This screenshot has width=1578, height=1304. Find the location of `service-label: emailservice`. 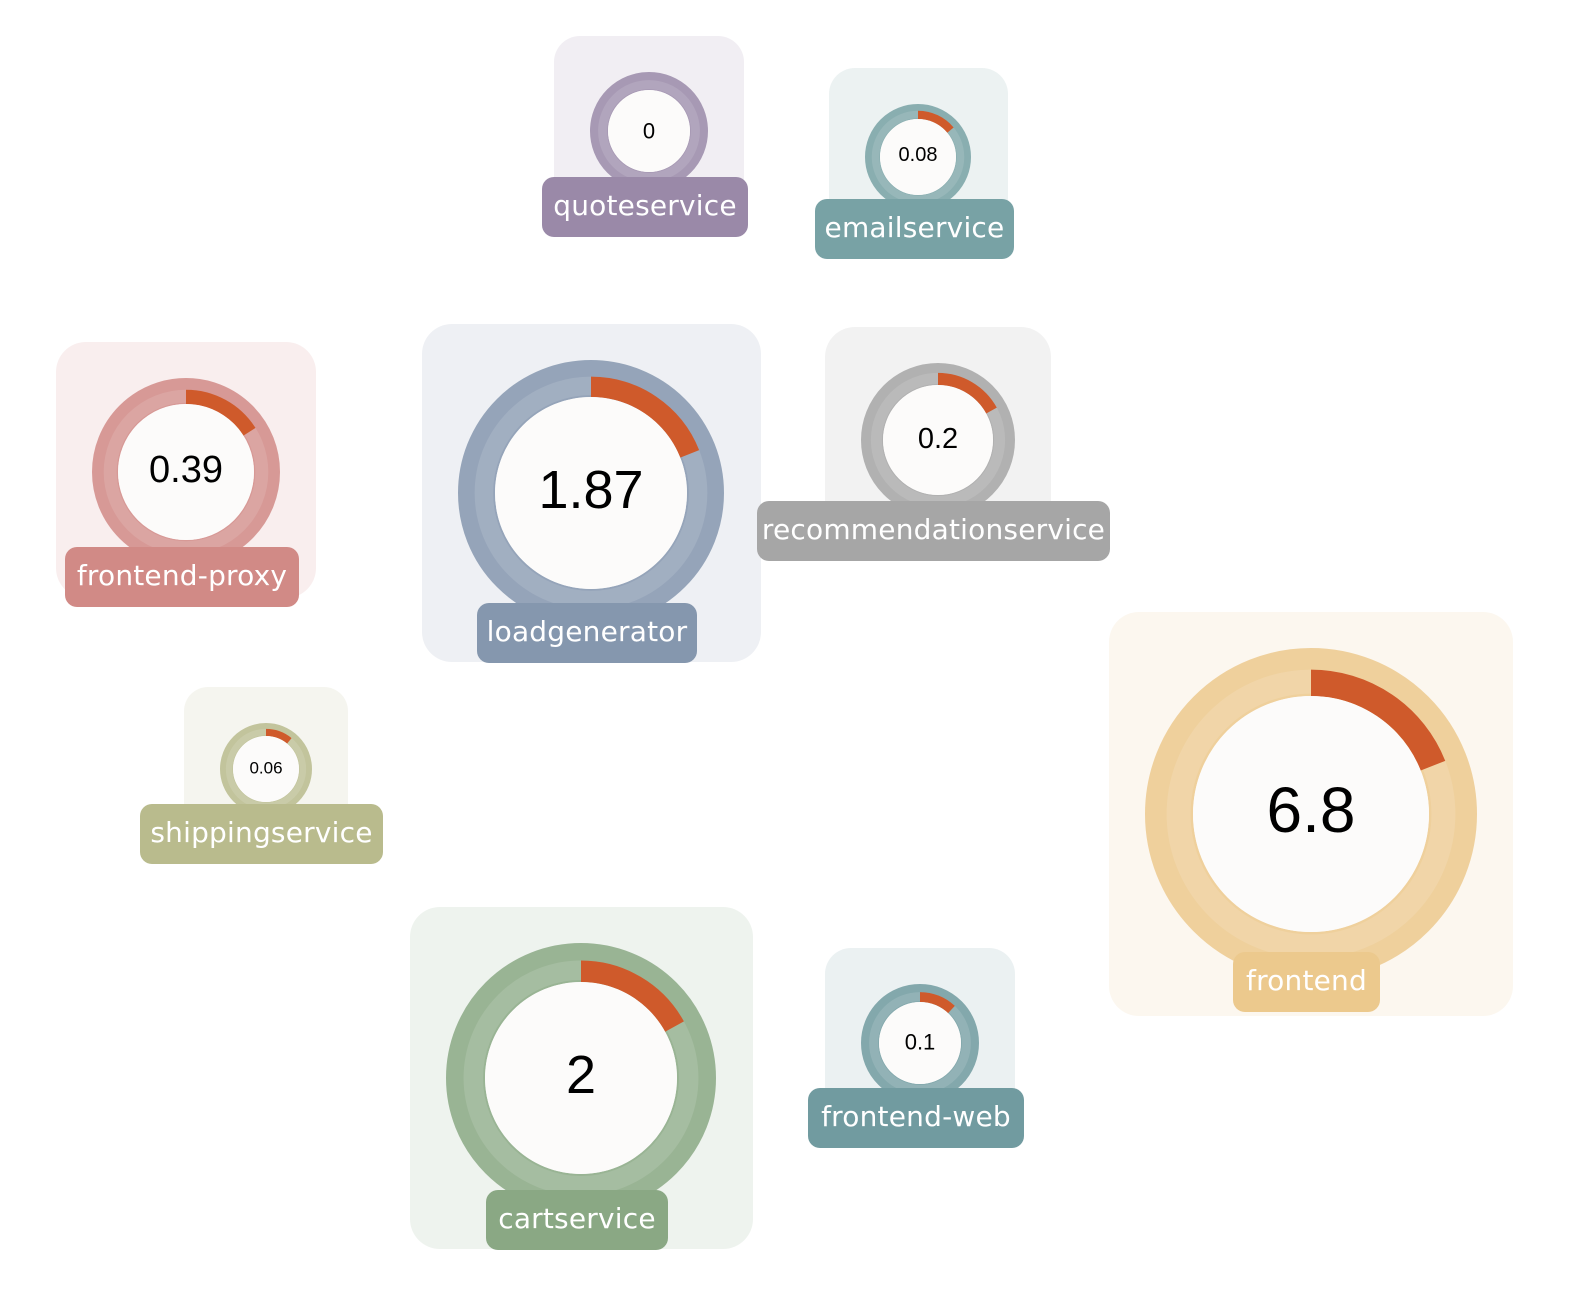

service-label: emailservice is located at coordinates (914, 229).